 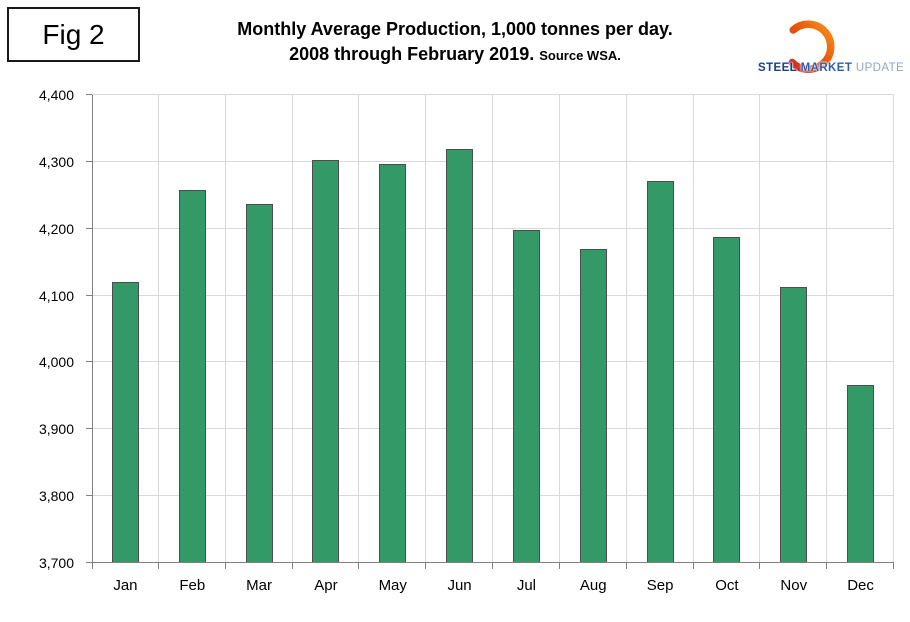 What do you see at coordinates (92, 332) in the screenshot?
I see `y-axis-line` at bounding box center [92, 332].